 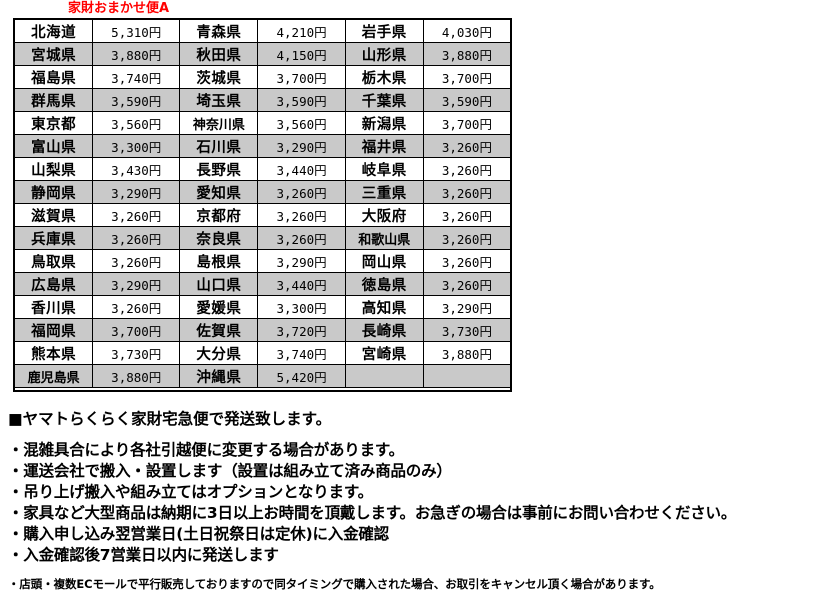 I want to click on prefecture-cell: 岐阜県, so click(x=384, y=169).